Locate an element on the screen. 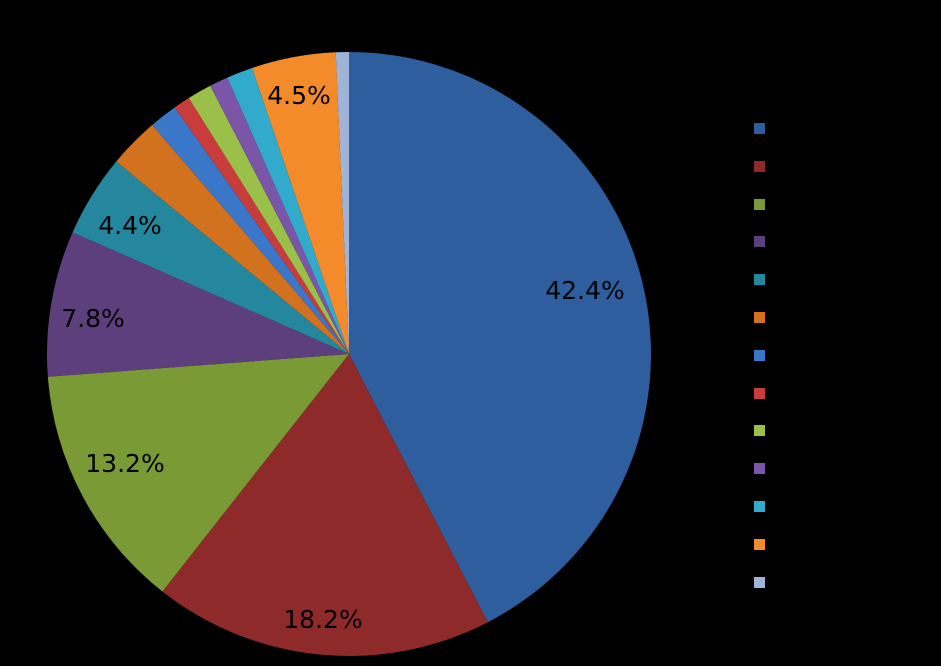  slice-data-label: 4.4% is located at coordinates (130, 225).